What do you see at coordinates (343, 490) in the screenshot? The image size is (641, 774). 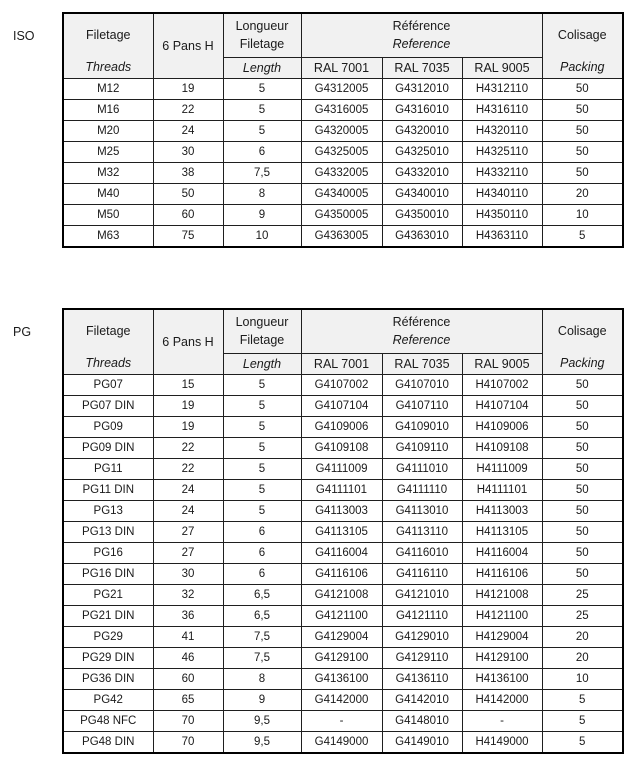 I see `table-row: PG11 DIN 24 5 G4111101 G4111110 H4111101 50` at bounding box center [343, 490].